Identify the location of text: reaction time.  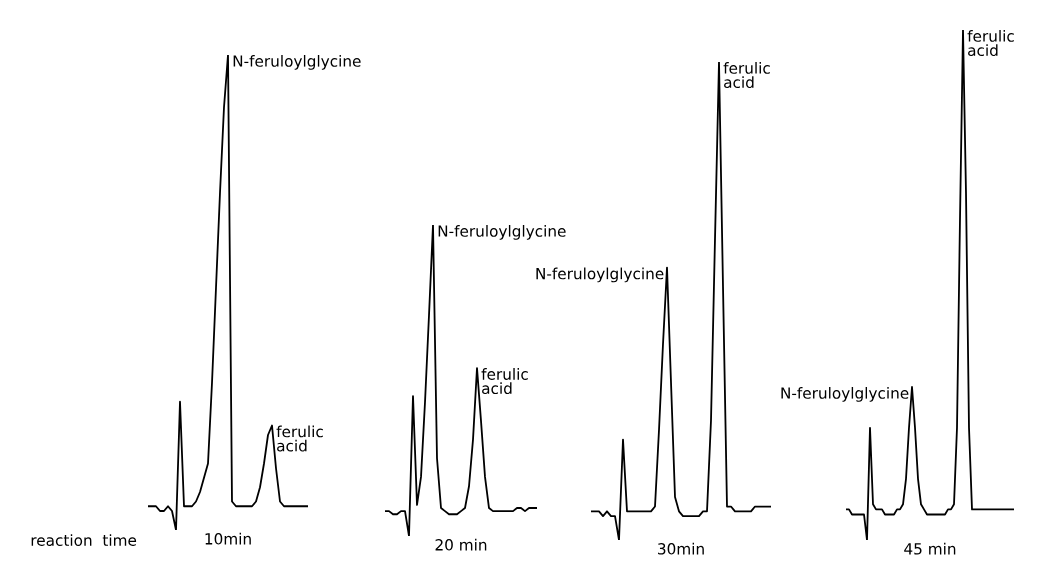
(84, 540).